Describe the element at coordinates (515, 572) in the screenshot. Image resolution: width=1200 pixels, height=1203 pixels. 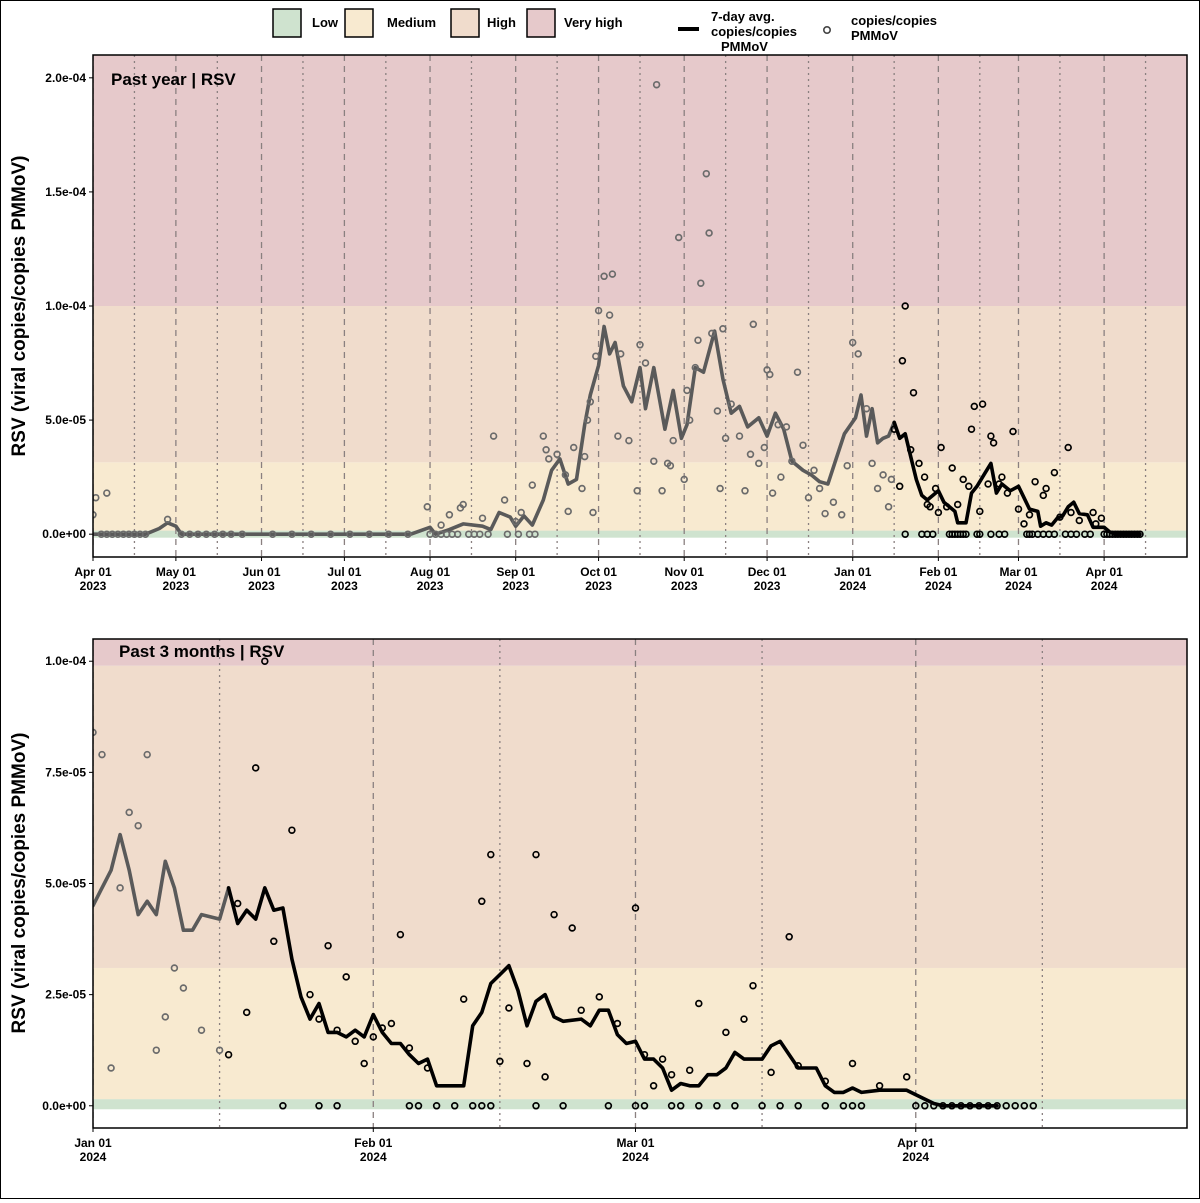
I see `x-tick-label: Sep 01` at that location.